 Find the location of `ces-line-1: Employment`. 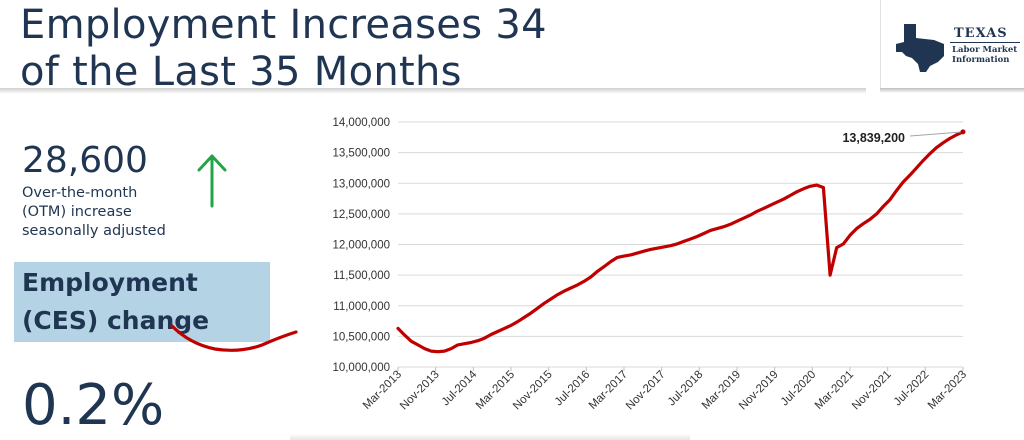

ces-line-1: Employment is located at coordinates (110, 282).